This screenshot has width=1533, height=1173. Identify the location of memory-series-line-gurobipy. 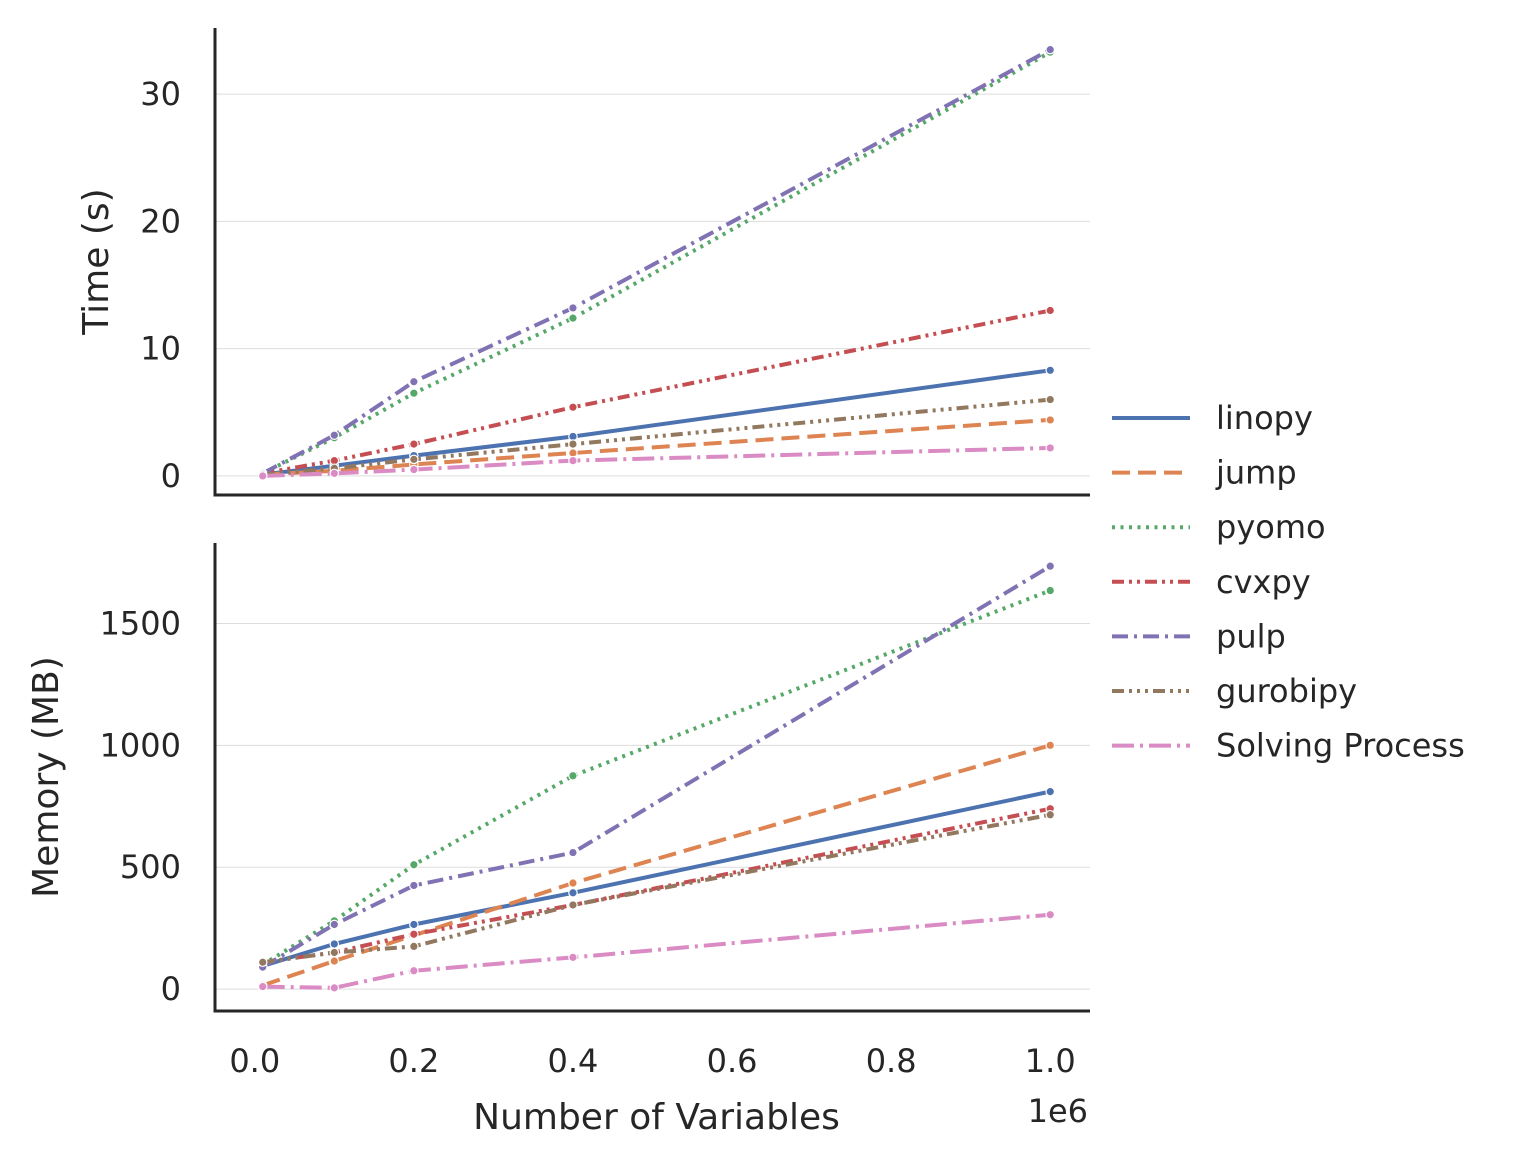
(656, 888).